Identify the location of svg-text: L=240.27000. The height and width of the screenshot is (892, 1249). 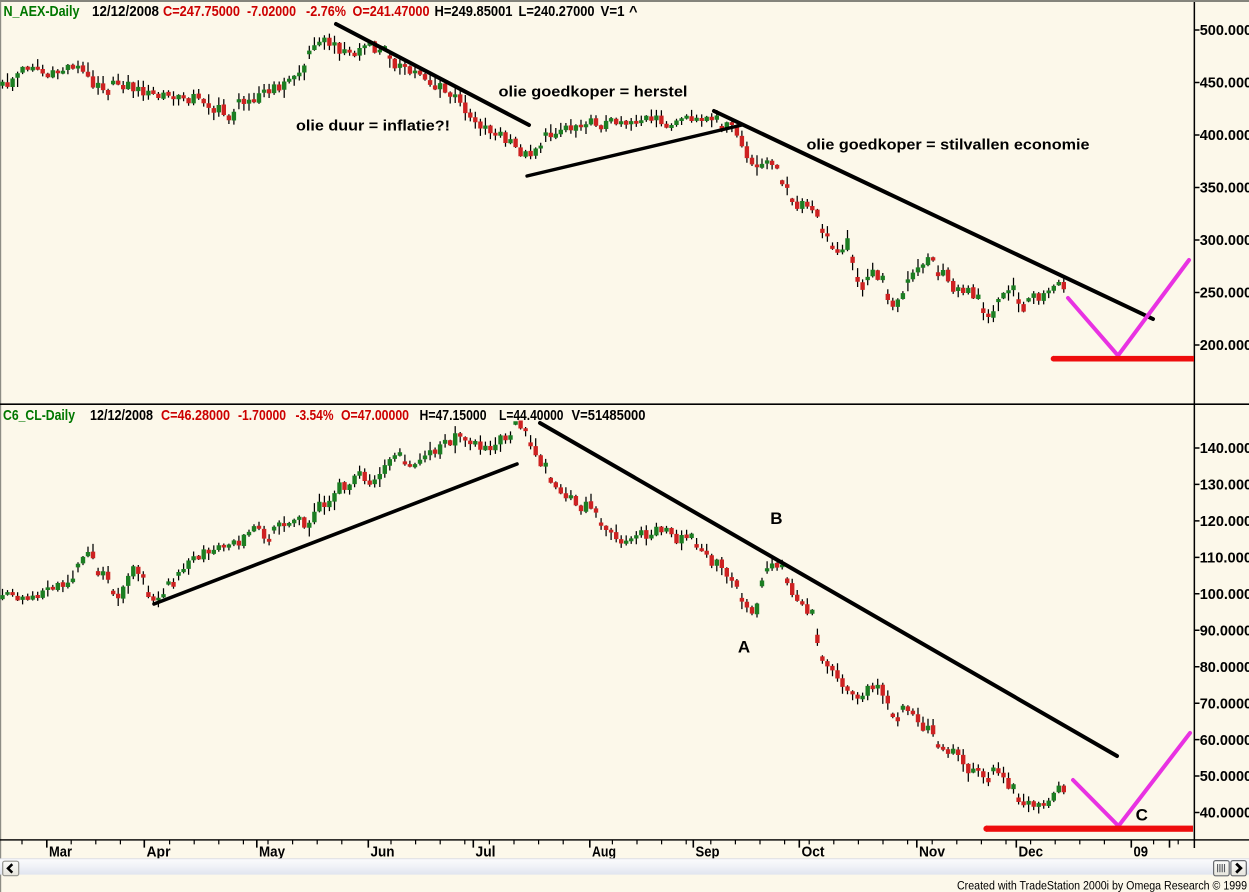
(557, 12).